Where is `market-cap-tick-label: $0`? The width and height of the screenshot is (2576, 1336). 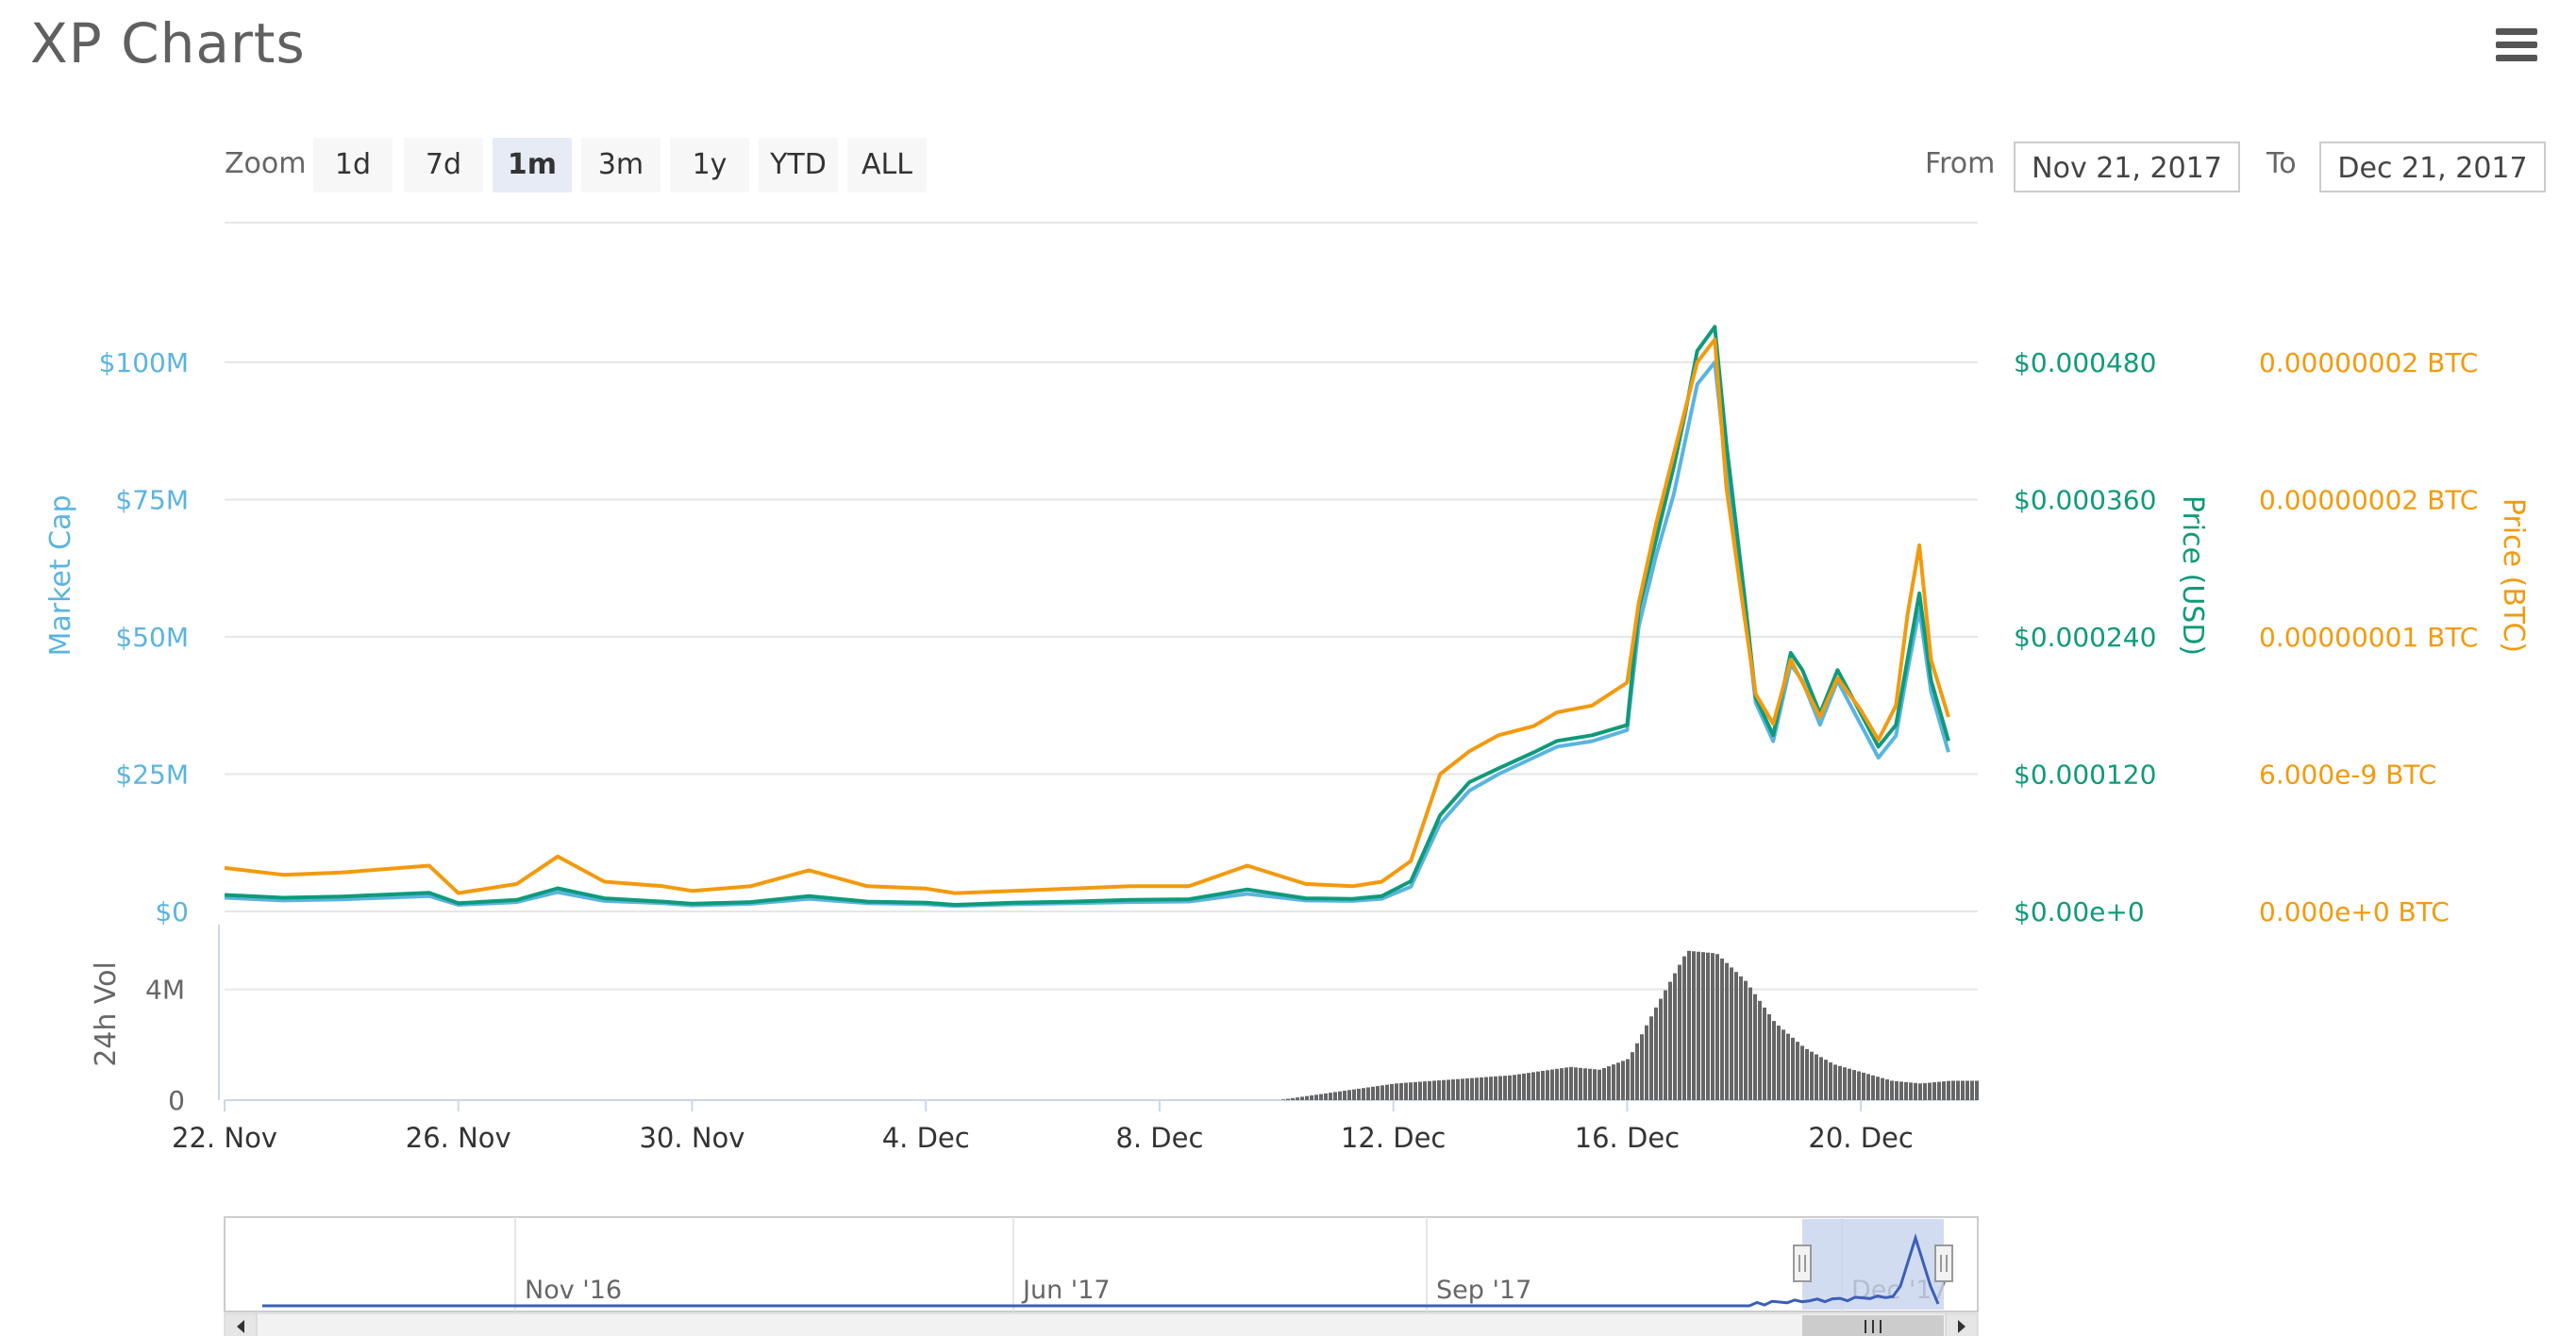 market-cap-tick-label: $0 is located at coordinates (172, 911).